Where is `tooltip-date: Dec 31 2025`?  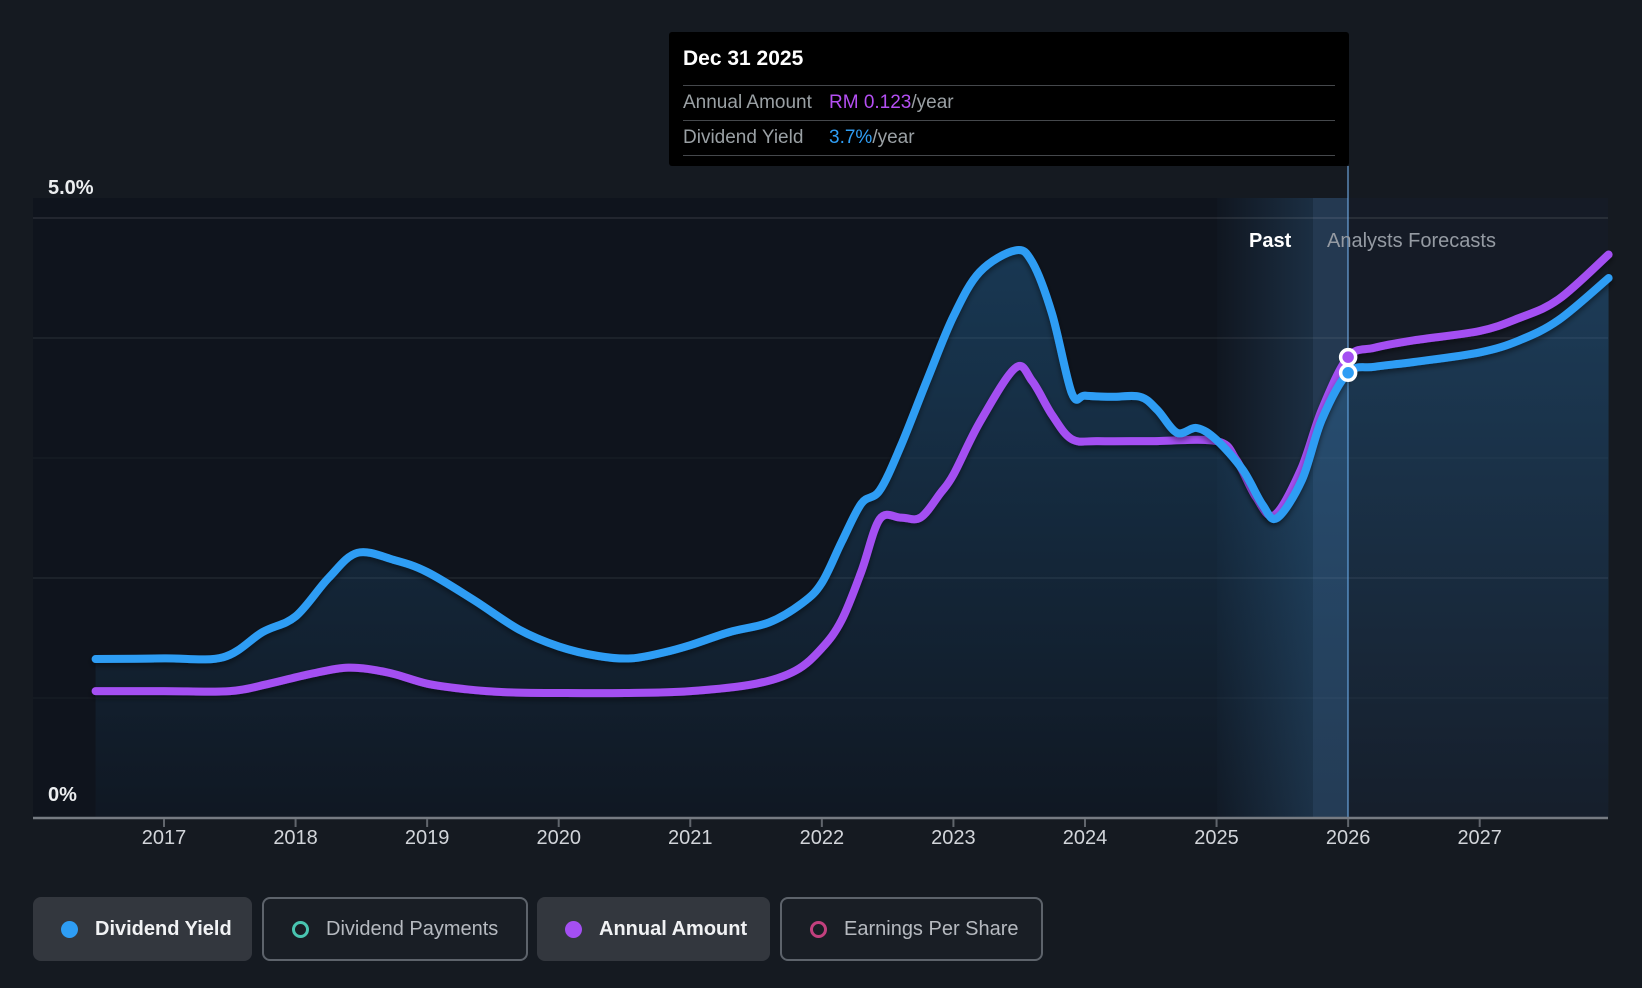 tooltip-date: Dec 31 2025 is located at coordinates (743, 58).